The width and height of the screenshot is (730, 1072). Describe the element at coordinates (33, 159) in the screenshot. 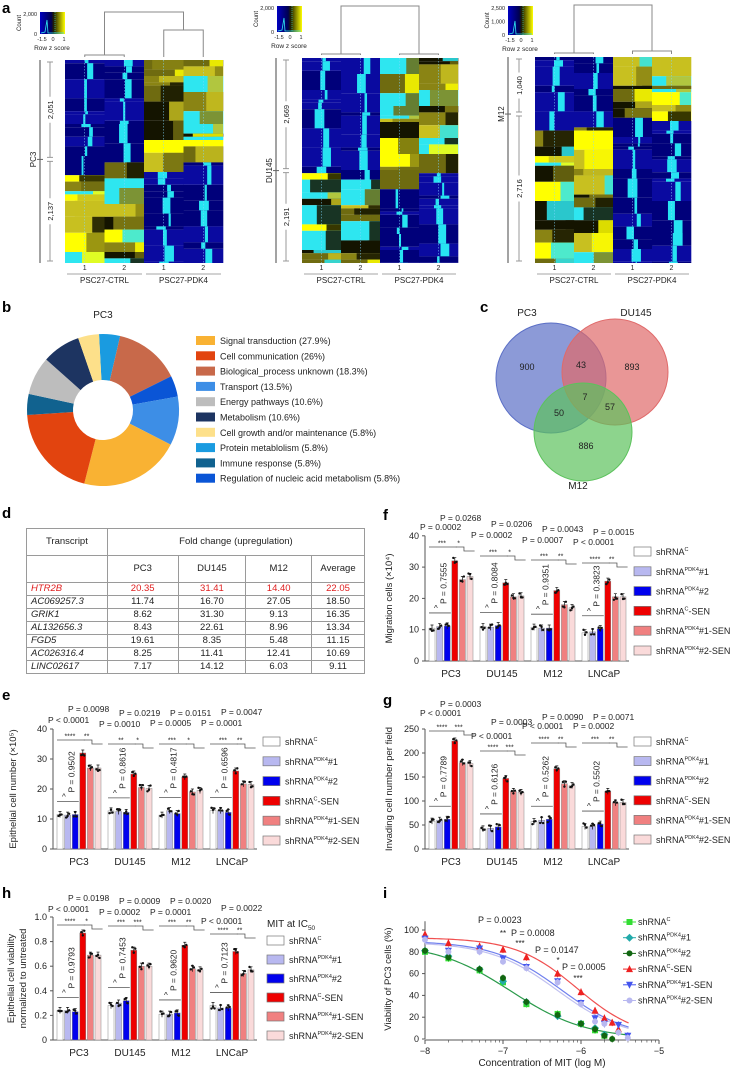

I see `cell-line-label: PC3` at that location.